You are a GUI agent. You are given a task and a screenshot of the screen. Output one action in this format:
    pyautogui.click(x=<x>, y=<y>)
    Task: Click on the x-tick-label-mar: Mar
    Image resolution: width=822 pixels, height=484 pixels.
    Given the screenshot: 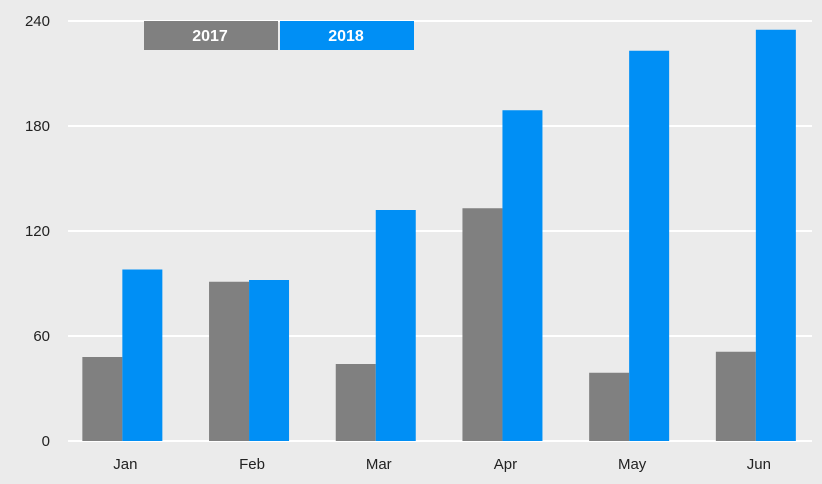 What is the action you would take?
    pyautogui.click(x=379, y=464)
    